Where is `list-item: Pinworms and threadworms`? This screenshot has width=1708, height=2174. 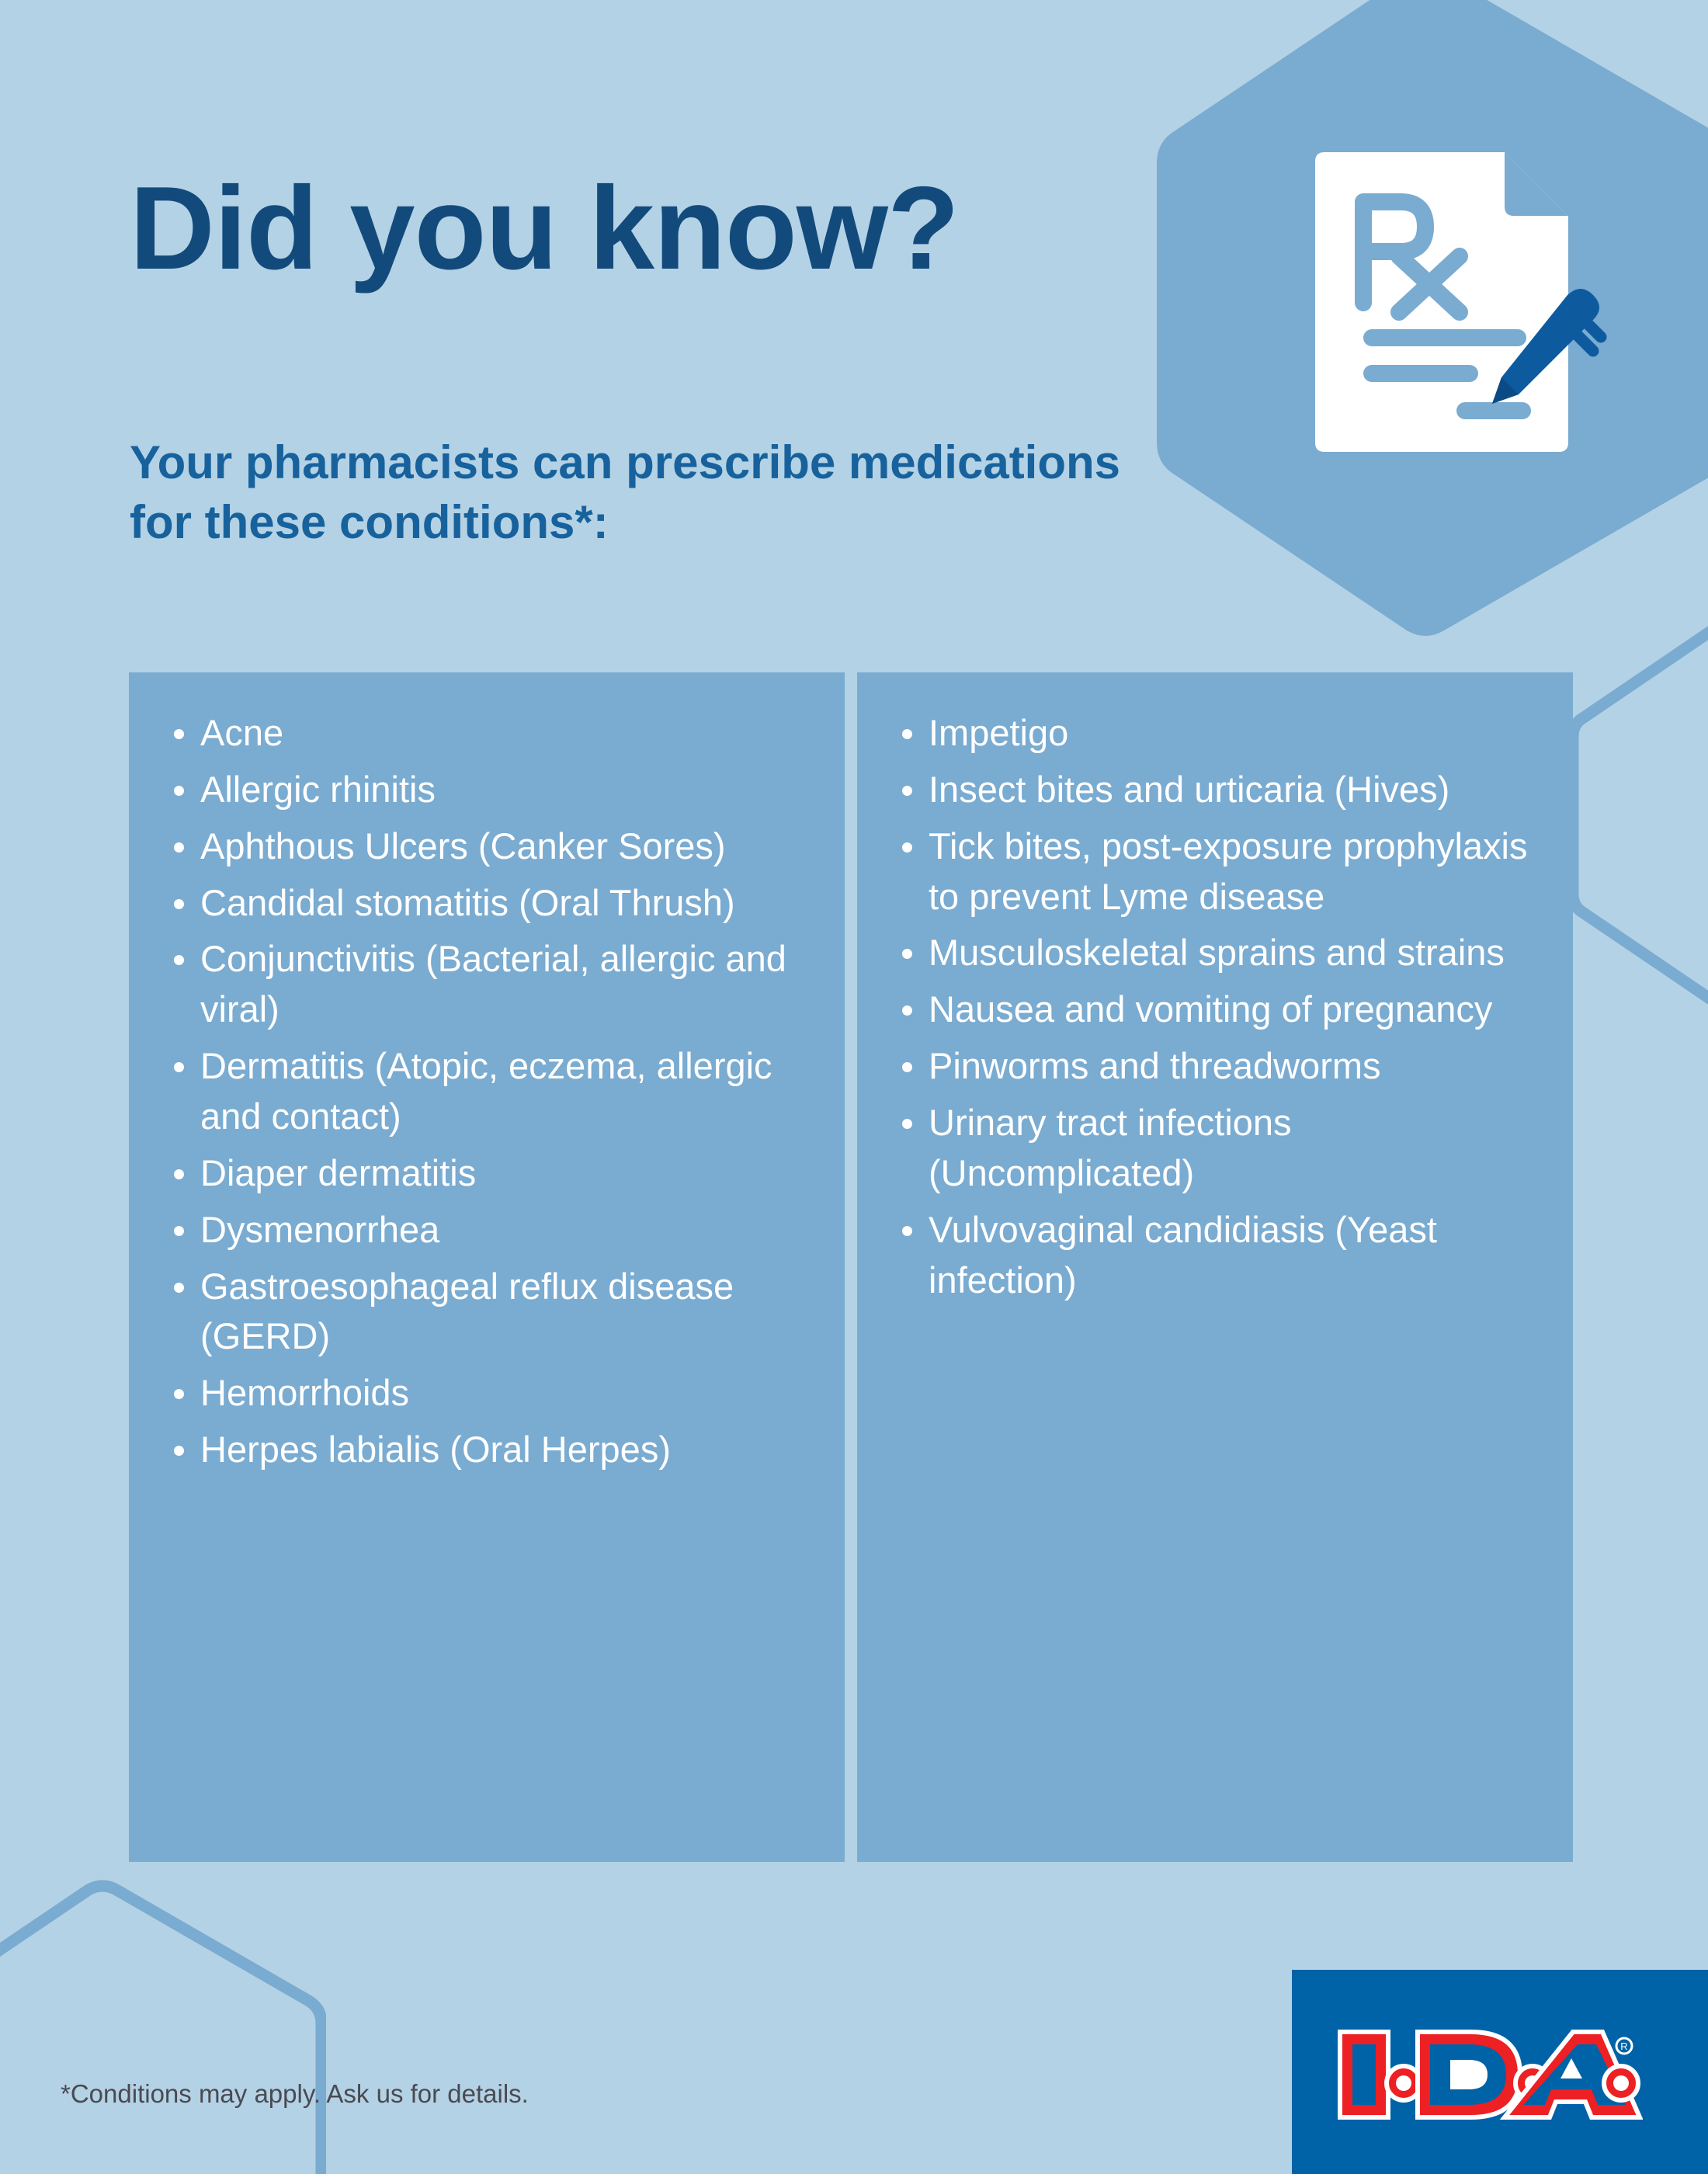
list-item: Pinworms and threadworms is located at coordinates (1215, 1066).